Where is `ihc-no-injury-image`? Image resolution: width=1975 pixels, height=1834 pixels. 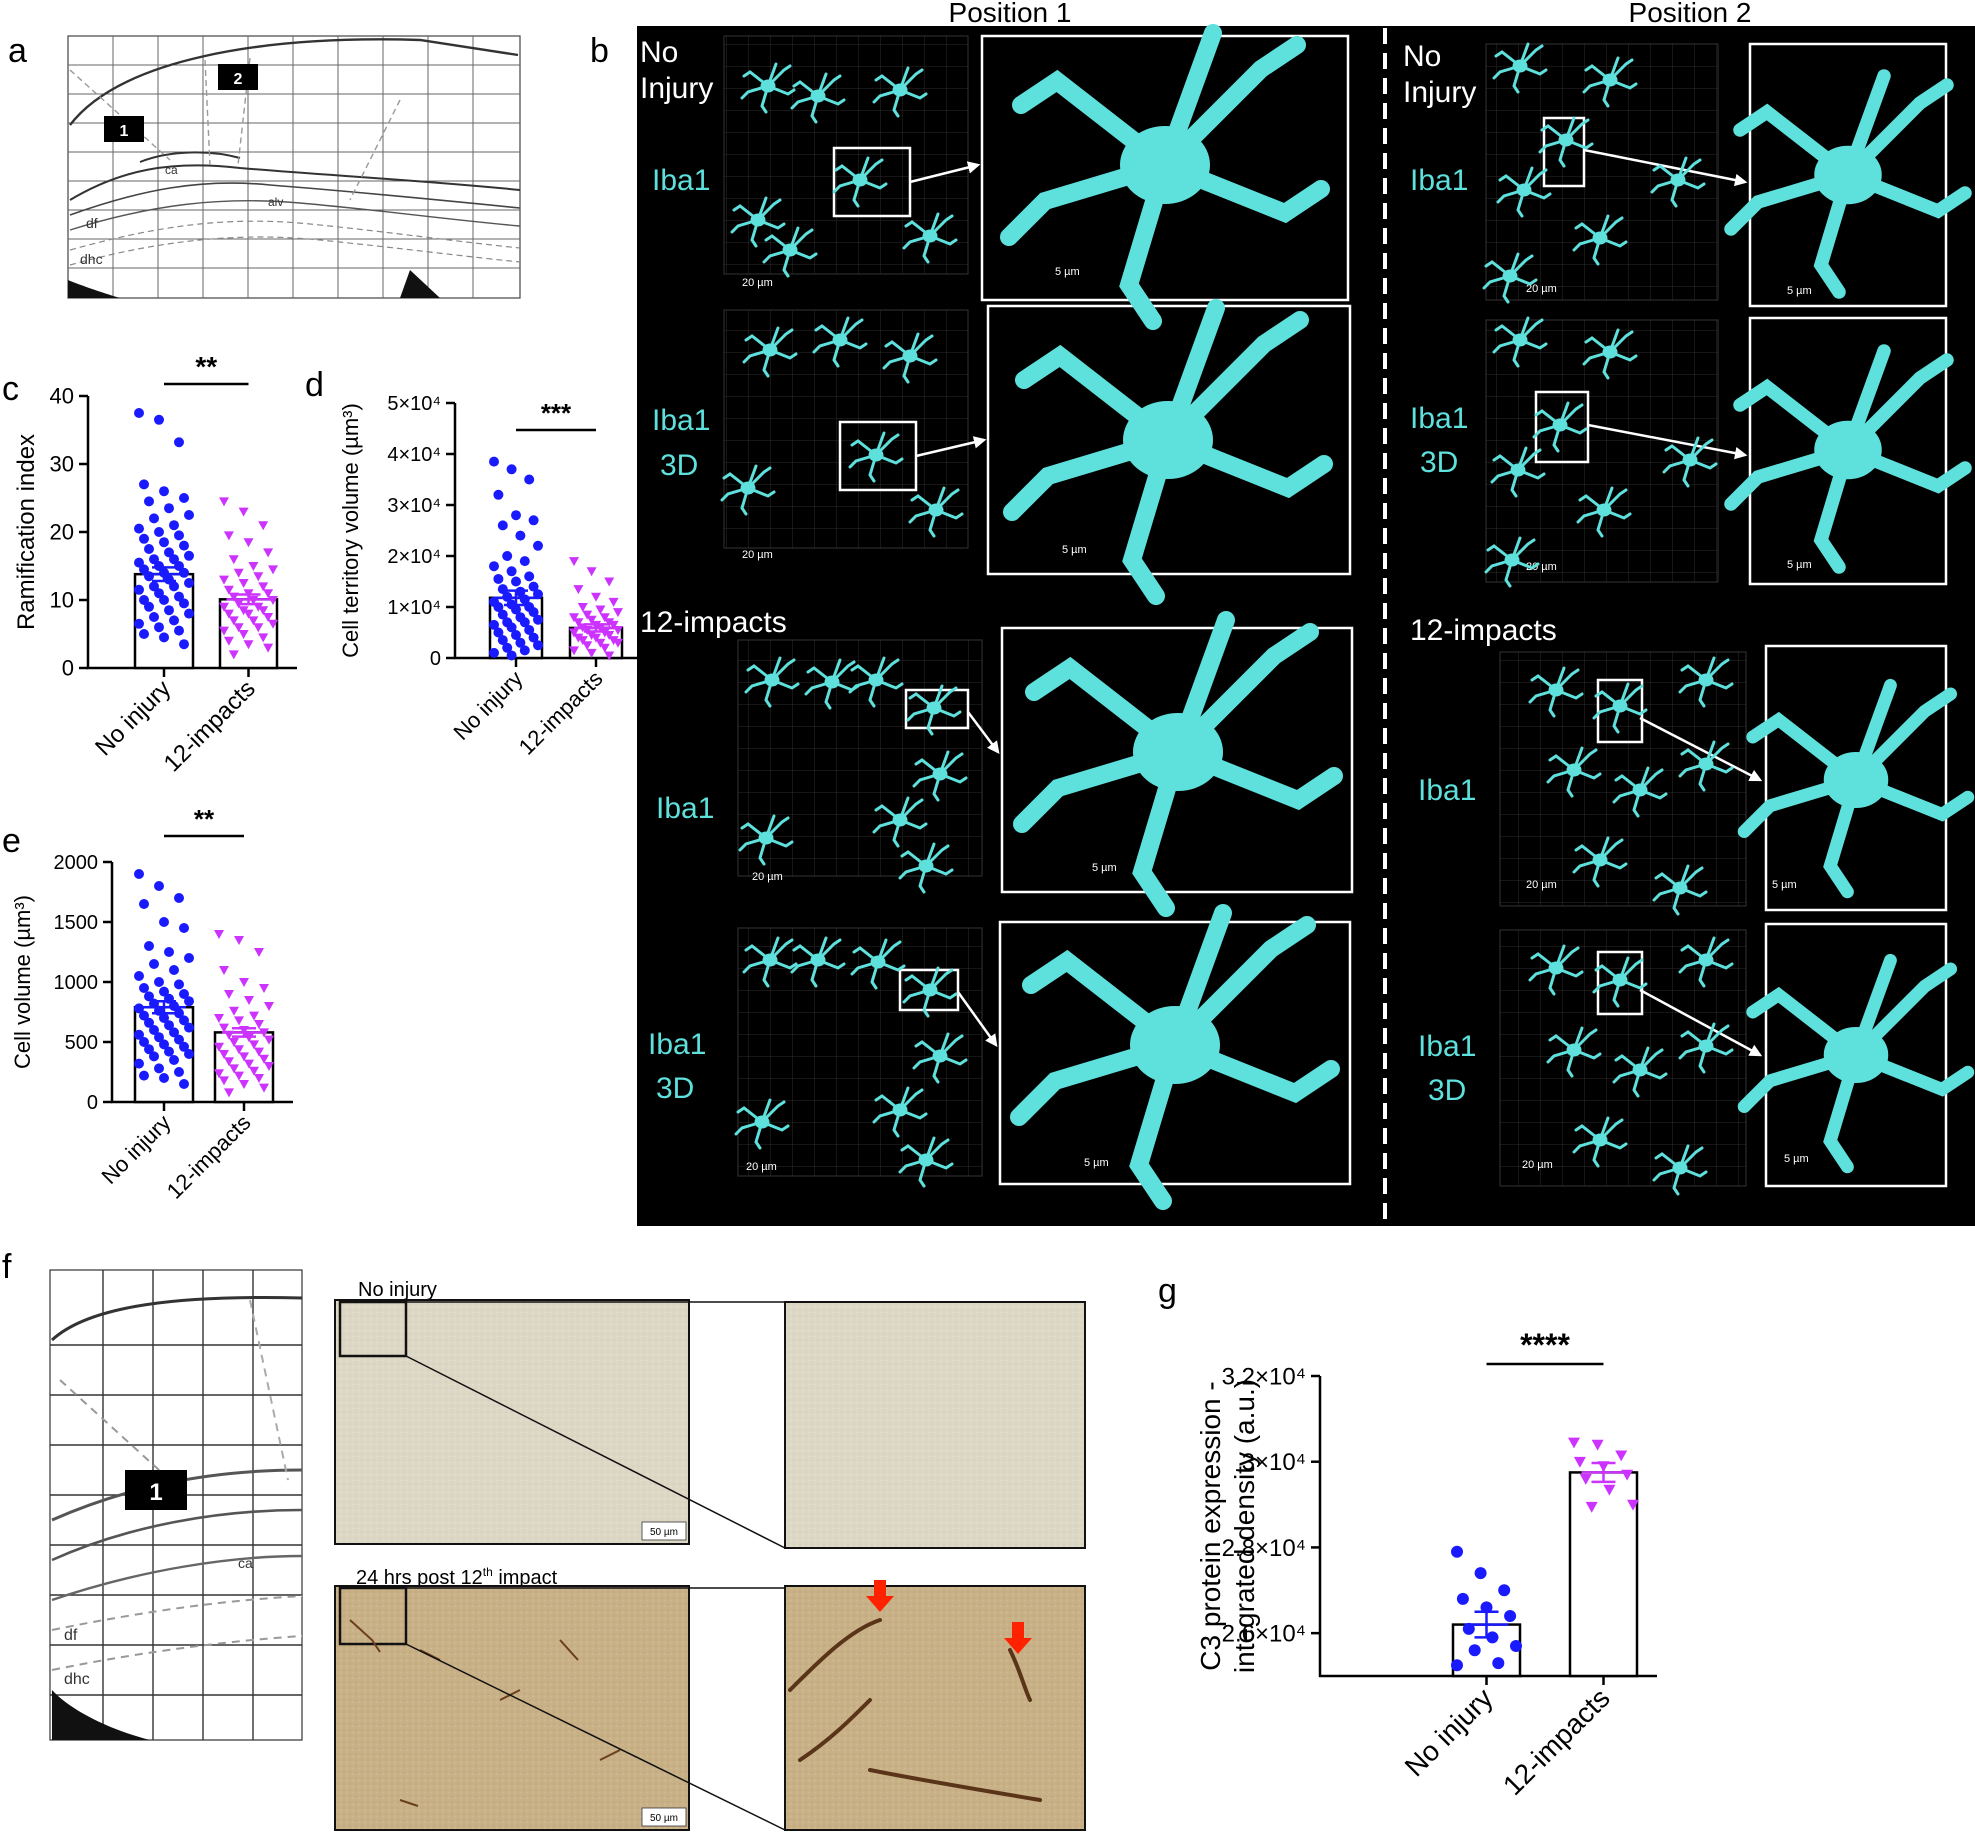
ihc-no-injury-image is located at coordinates (512, 1422).